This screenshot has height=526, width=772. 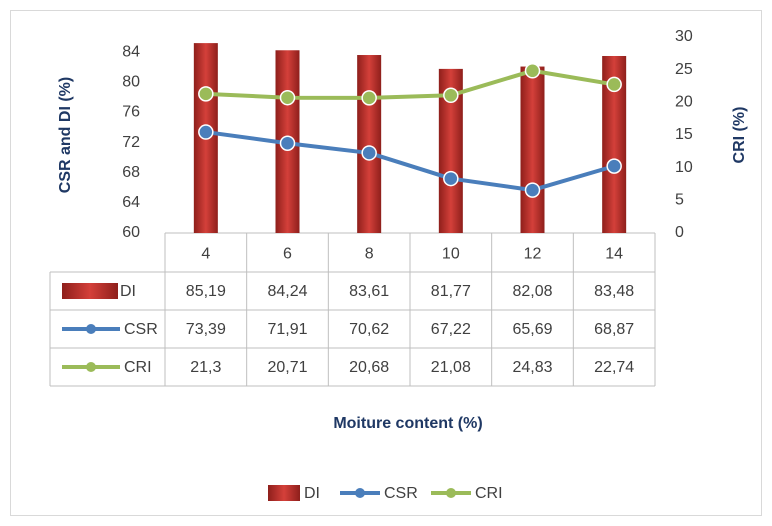 I want to click on x-tick-label: 10, so click(x=451, y=254).